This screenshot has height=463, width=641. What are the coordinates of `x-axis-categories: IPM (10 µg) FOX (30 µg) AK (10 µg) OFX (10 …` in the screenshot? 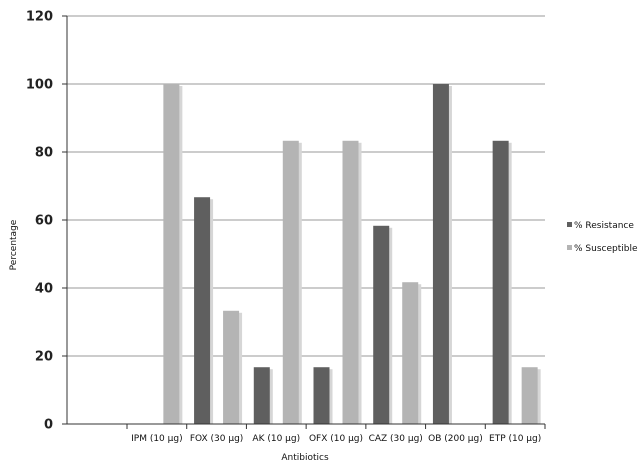 It's located at (336, 434).